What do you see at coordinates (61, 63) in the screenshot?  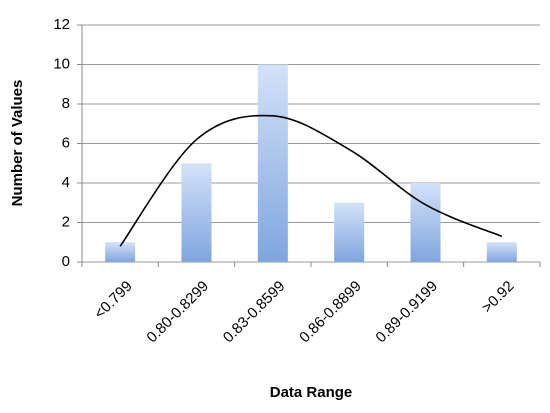 I see `y-tick-label: 10` at bounding box center [61, 63].